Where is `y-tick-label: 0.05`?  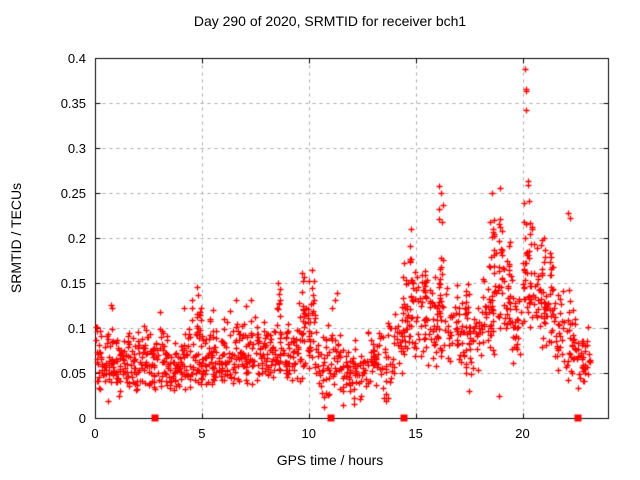
y-tick-label: 0.05 is located at coordinates (73, 373).